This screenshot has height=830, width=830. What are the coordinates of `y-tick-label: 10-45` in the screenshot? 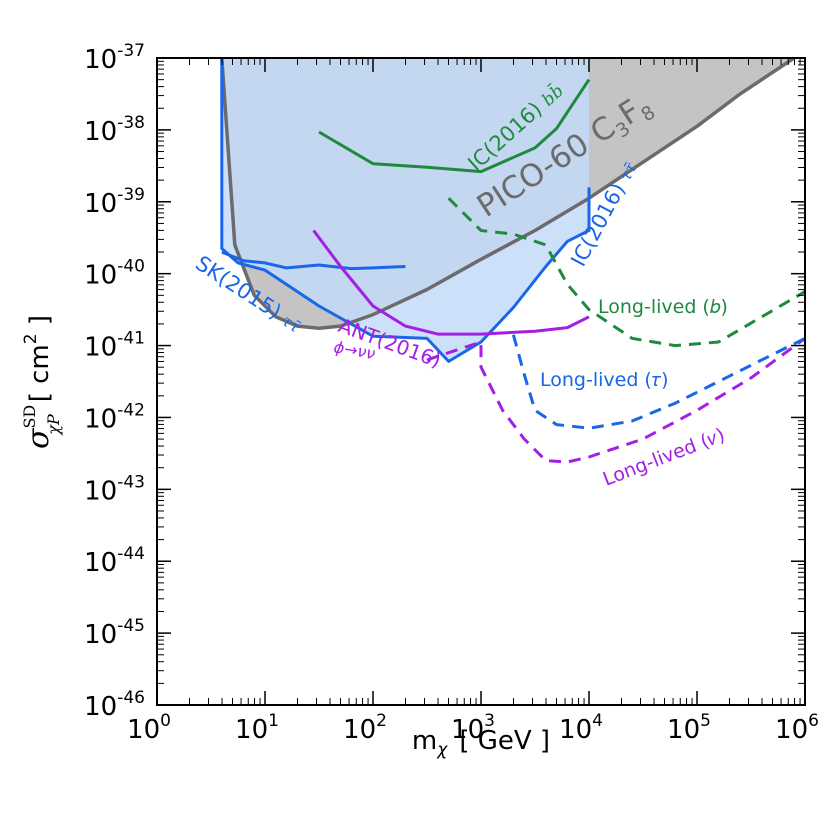 It's located at (114, 633).